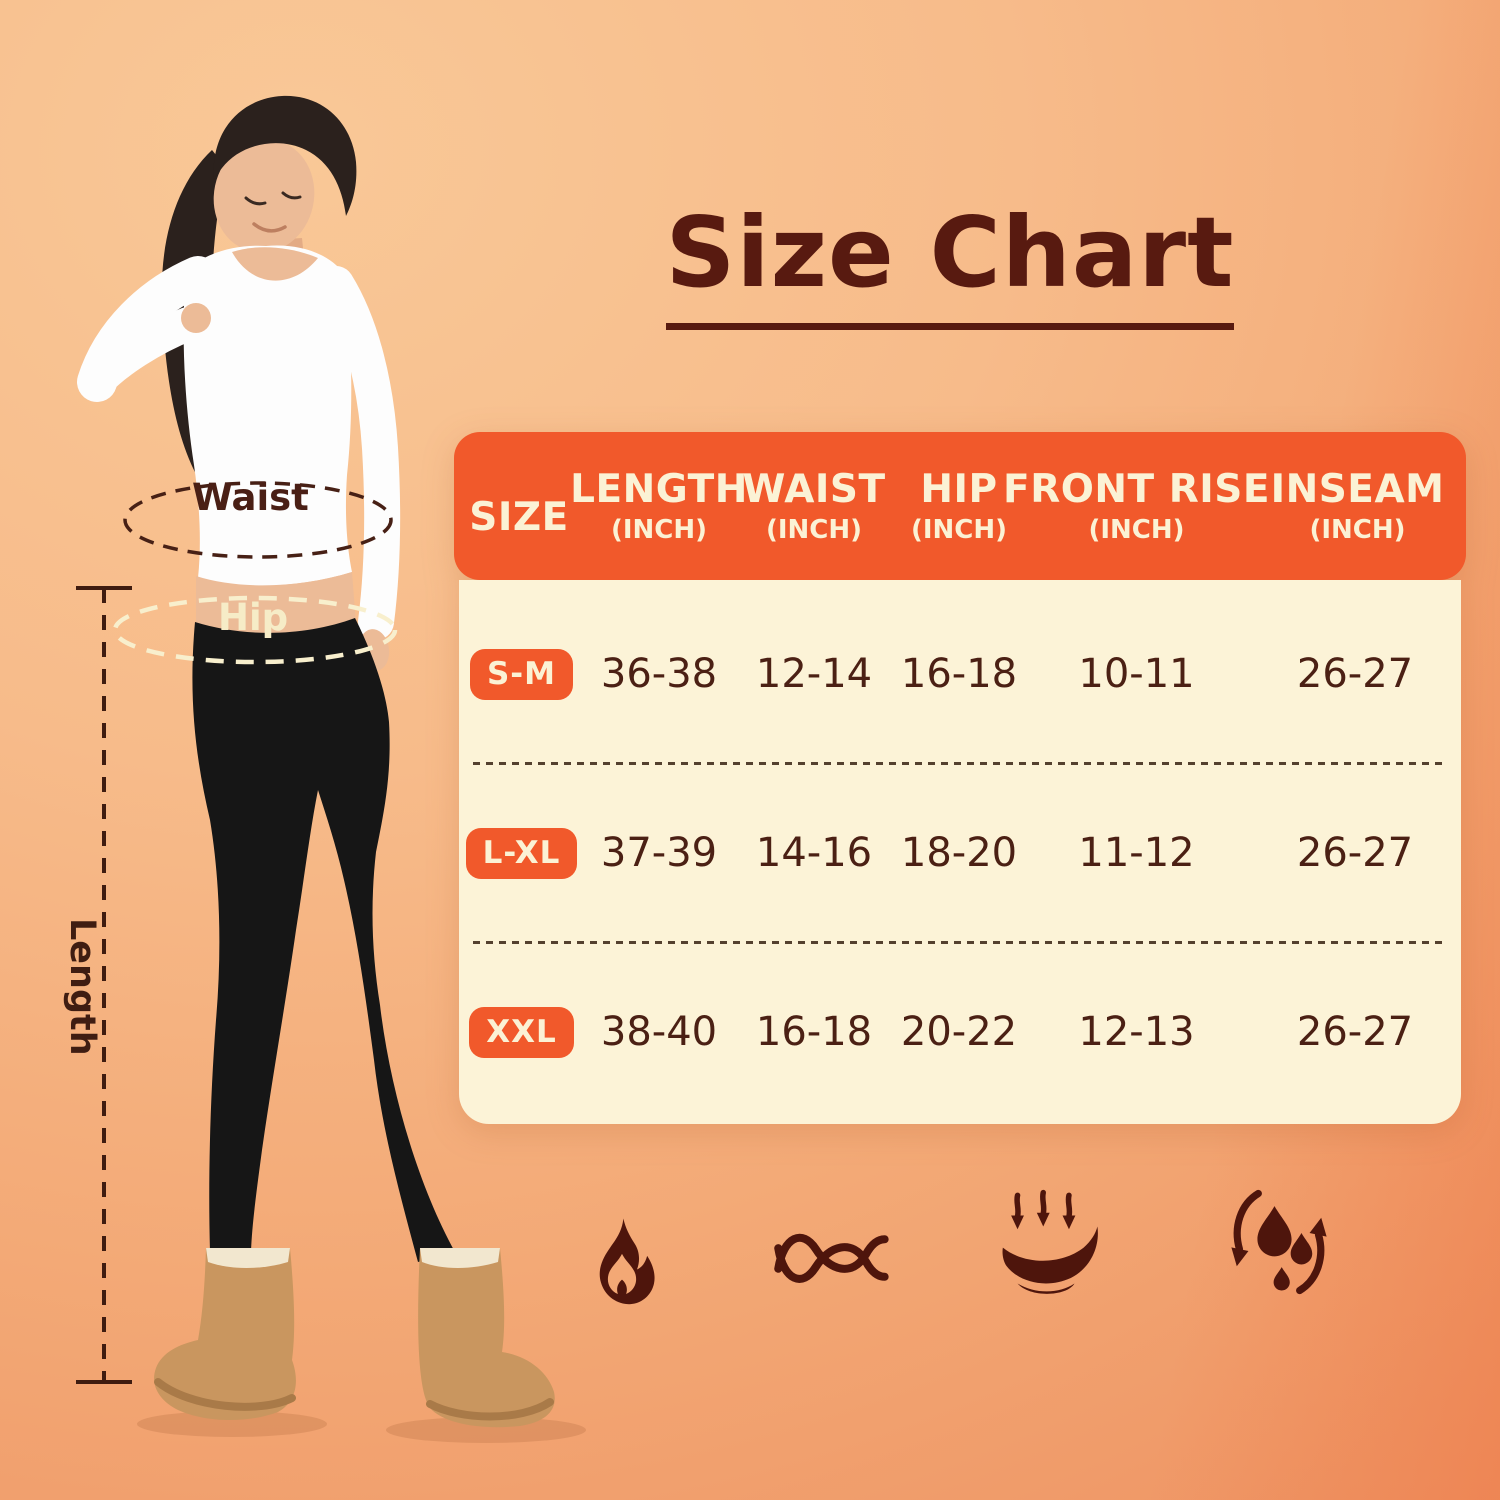 Image resolution: width=1500 pixels, height=1500 pixels. I want to click on hair-ponytail, so click(194, 312).